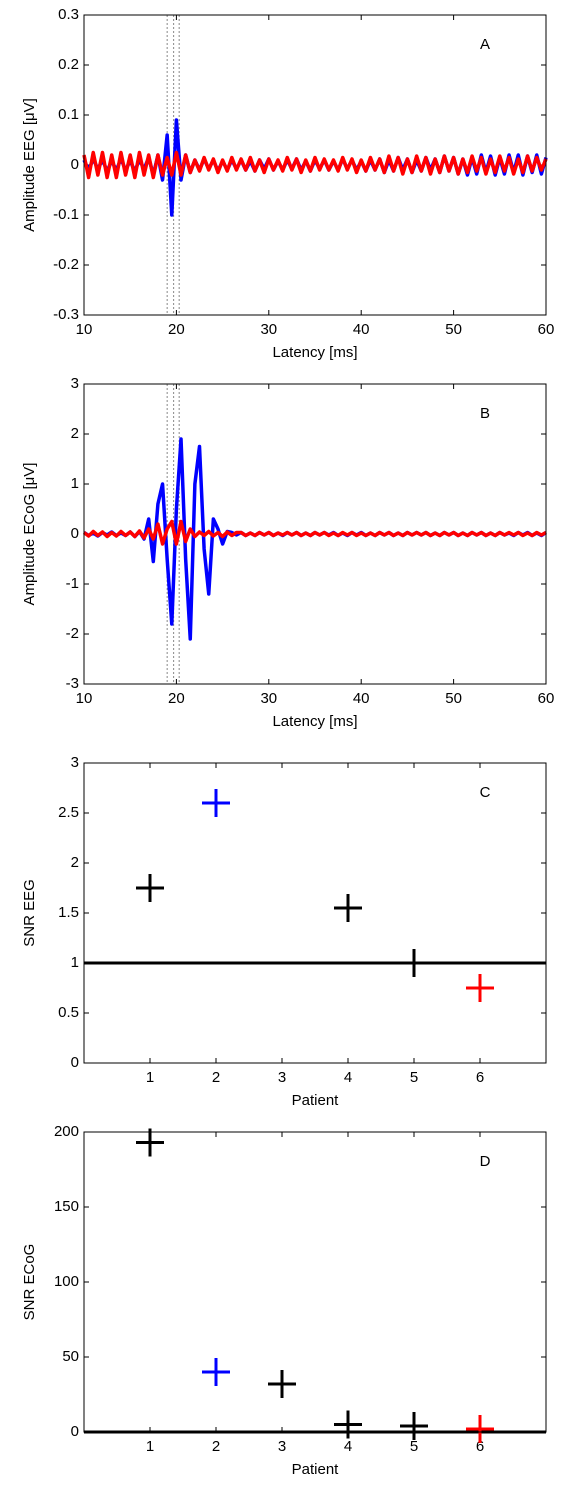 The image size is (570, 1487). What do you see at coordinates (72, 633) in the screenshot?
I see `y-tick-label: -2` at bounding box center [72, 633].